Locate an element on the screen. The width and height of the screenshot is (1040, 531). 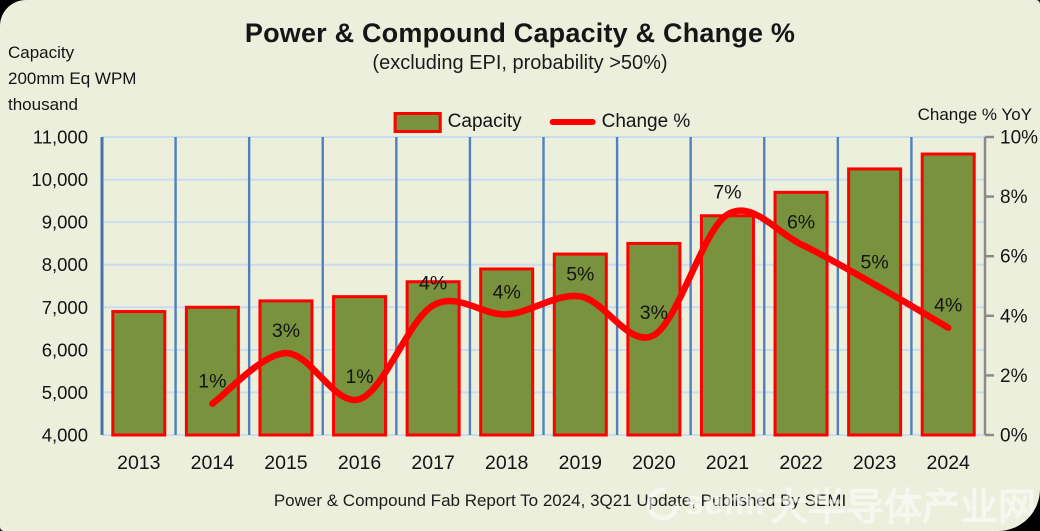
bar-2014 is located at coordinates (212, 371).